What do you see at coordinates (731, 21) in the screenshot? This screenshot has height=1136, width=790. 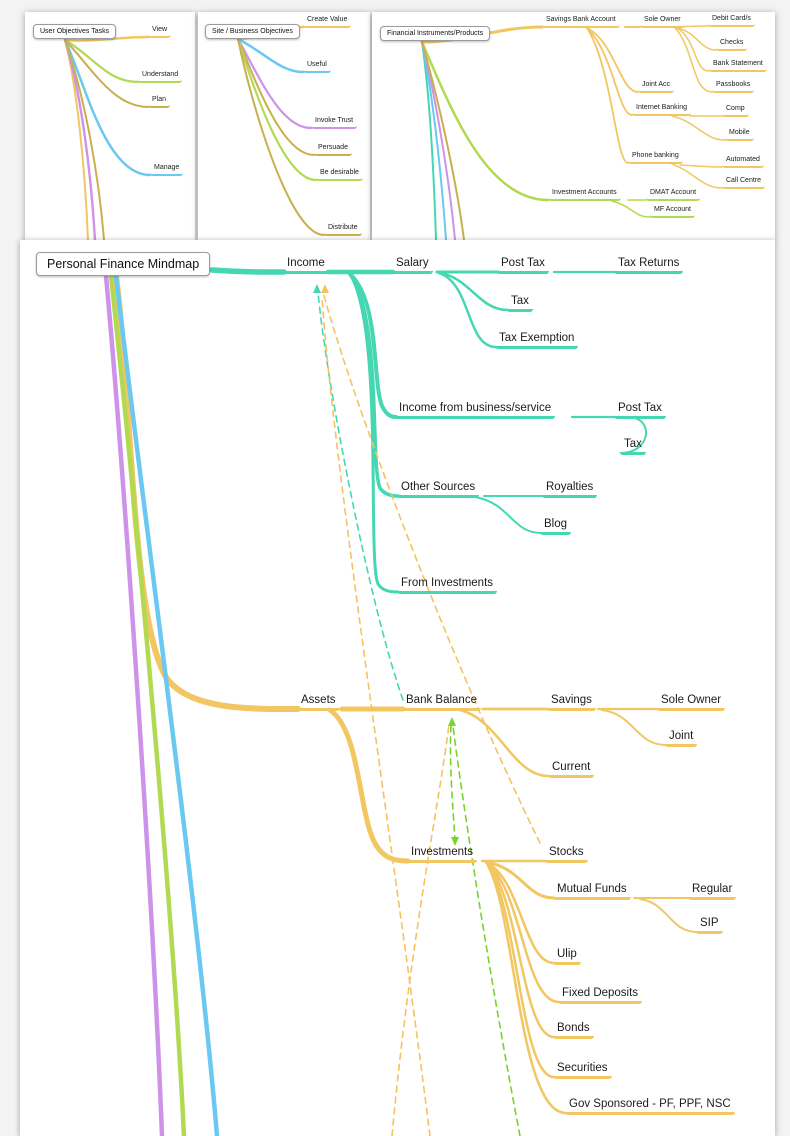 I see `node-debit-cards: Debit Card/s` at bounding box center [731, 21].